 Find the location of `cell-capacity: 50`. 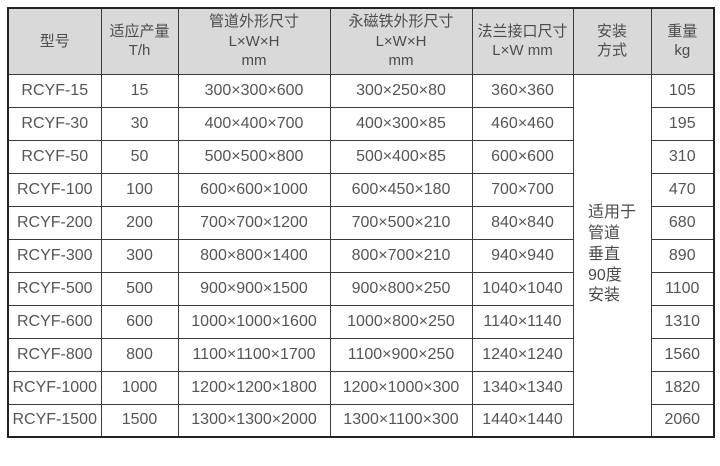

cell-capacity: 50 is located at coordinates (139, 156).